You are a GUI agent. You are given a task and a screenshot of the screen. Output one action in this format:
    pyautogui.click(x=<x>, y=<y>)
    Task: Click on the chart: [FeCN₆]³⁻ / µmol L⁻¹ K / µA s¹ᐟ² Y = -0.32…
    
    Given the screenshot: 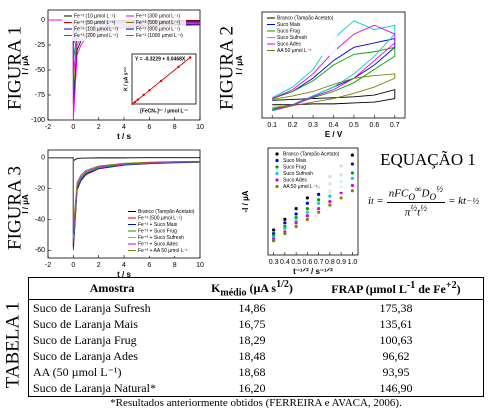 What is the action you would take?
    pyautogui.click(x=160, y=83)
    